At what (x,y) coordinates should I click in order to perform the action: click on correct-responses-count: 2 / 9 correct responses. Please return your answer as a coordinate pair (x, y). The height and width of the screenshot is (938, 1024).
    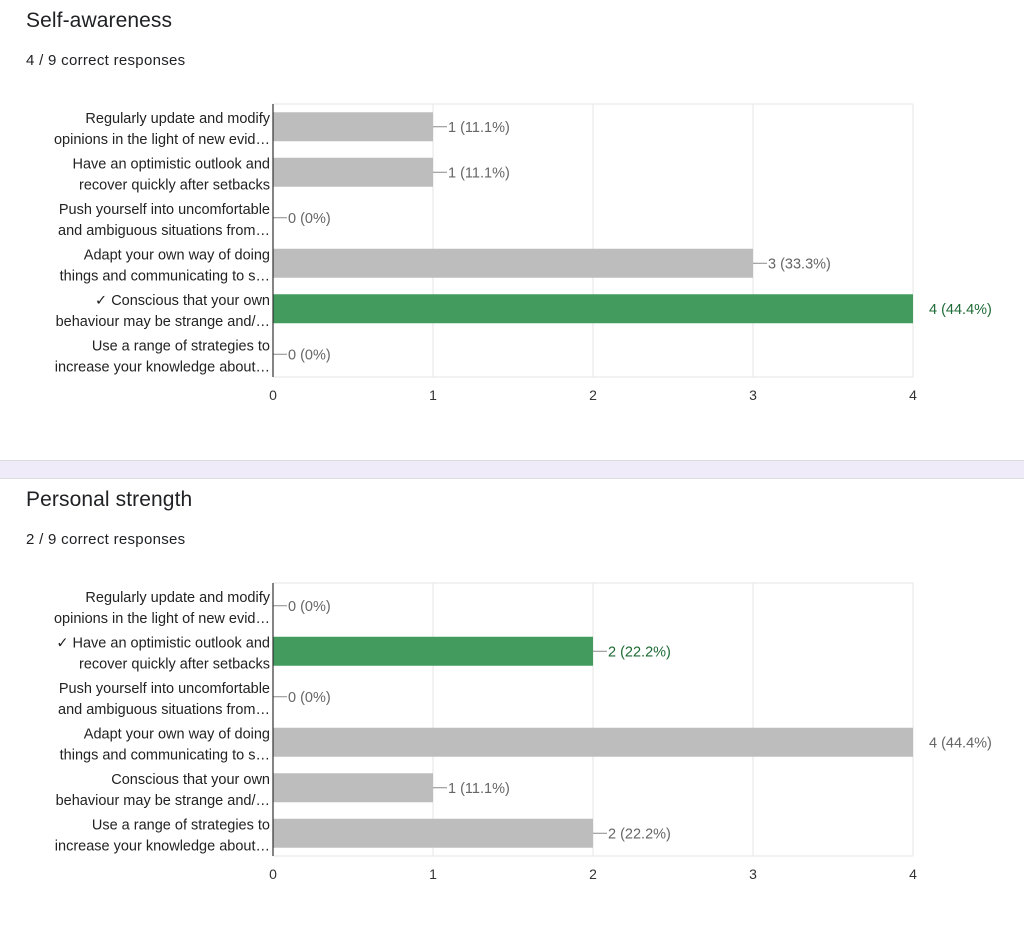
    Looking at the image, I should click on (106, 539).